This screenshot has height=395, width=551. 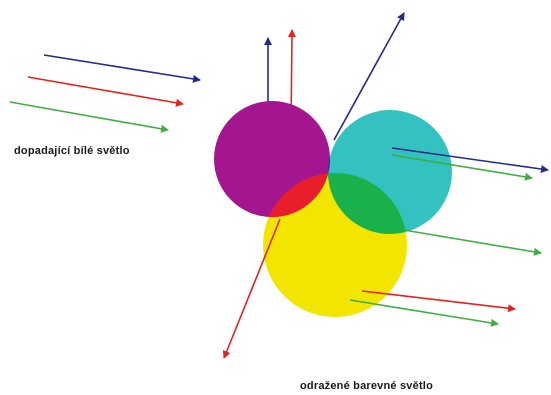 I want to click on reflected-arrow-green-right-upper, so click(x=462, y=167).